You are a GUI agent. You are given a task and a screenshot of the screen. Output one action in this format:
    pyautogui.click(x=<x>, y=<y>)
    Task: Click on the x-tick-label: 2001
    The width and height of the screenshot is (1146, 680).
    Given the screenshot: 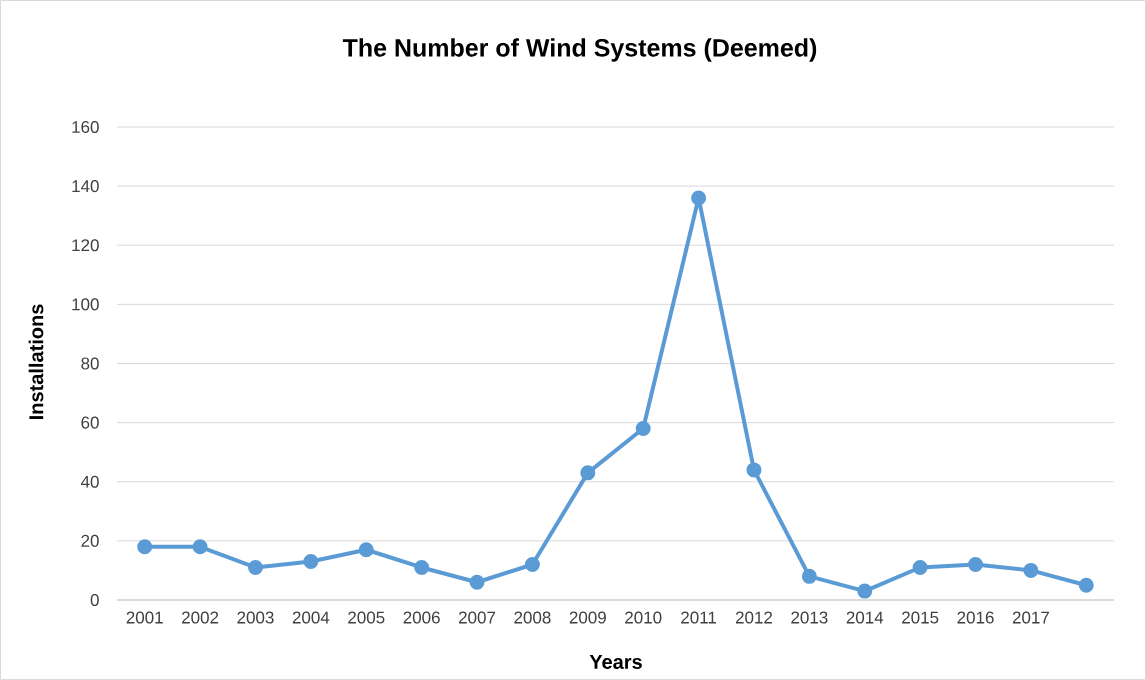 What is the action you would take?
    pyautogui.click(x=144, y=617)
    